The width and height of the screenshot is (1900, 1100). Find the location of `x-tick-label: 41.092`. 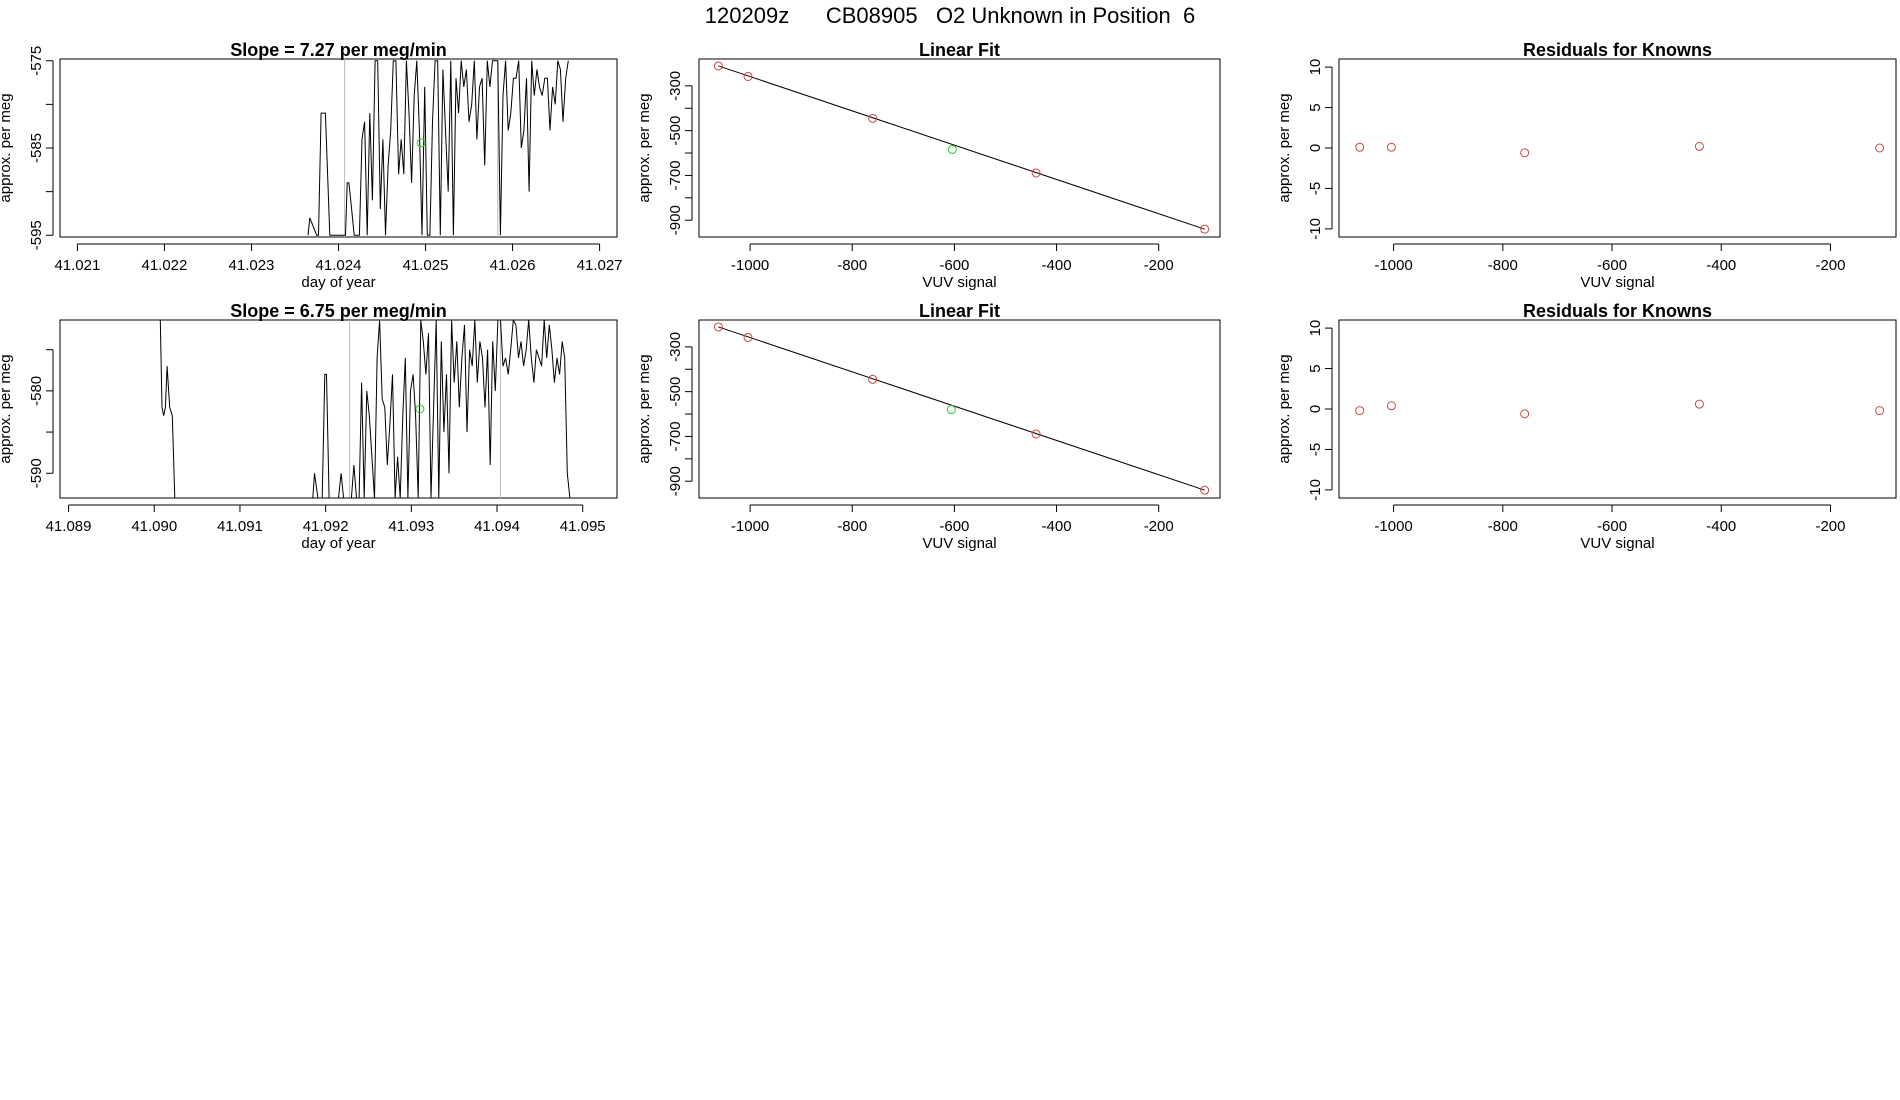

x-tick-label: 41.092 is located at coordinates (326, 526).